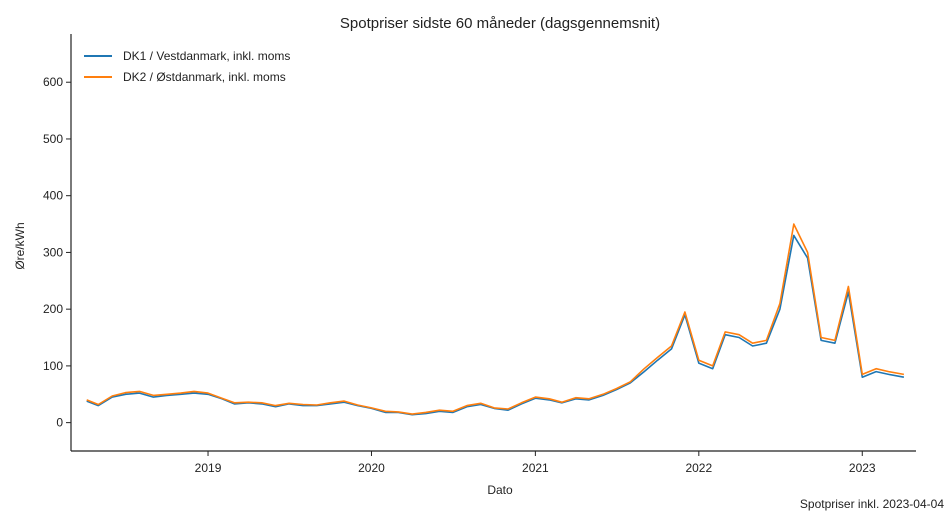 This screenshot has height=511, width=944. Describe the element at coordinates (53, 309) in the screenshot. I see `y-tick-label: 200` at that location.